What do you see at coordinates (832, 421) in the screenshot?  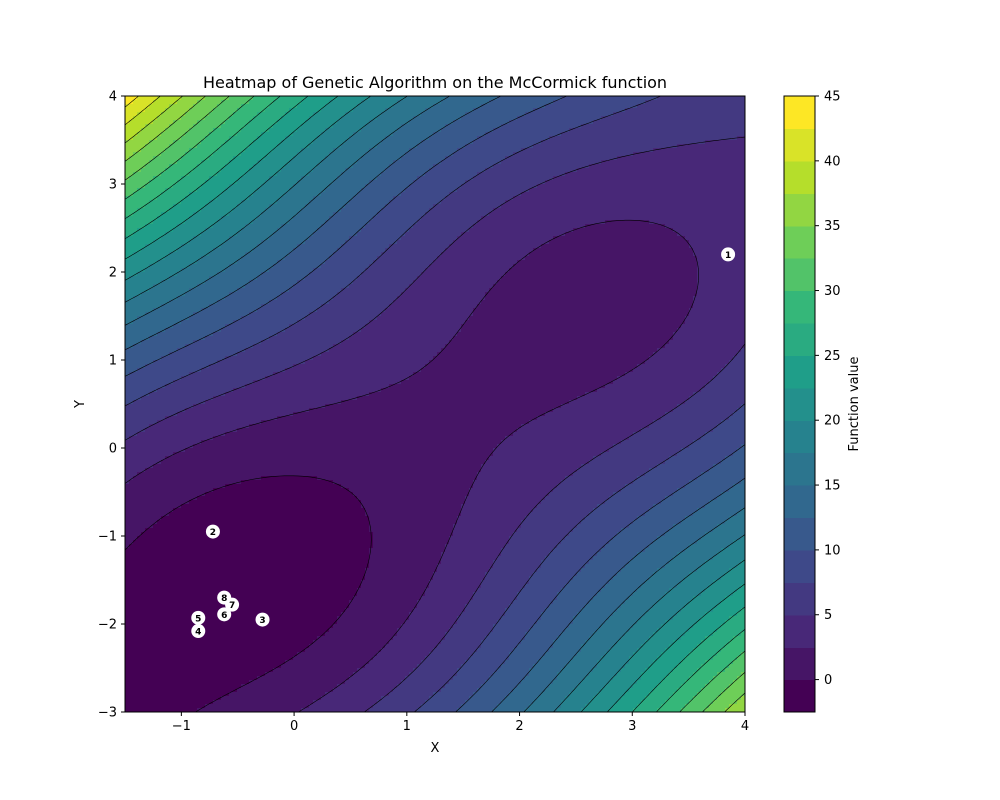 I see `colorbar-tick-label: 20` at bounding box center [832, 421].